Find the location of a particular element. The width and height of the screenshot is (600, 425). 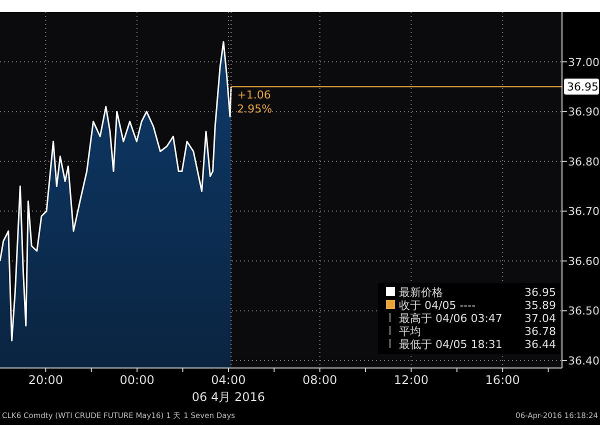

x-tick-label: 12:00 is located at coordinates (411, 380).